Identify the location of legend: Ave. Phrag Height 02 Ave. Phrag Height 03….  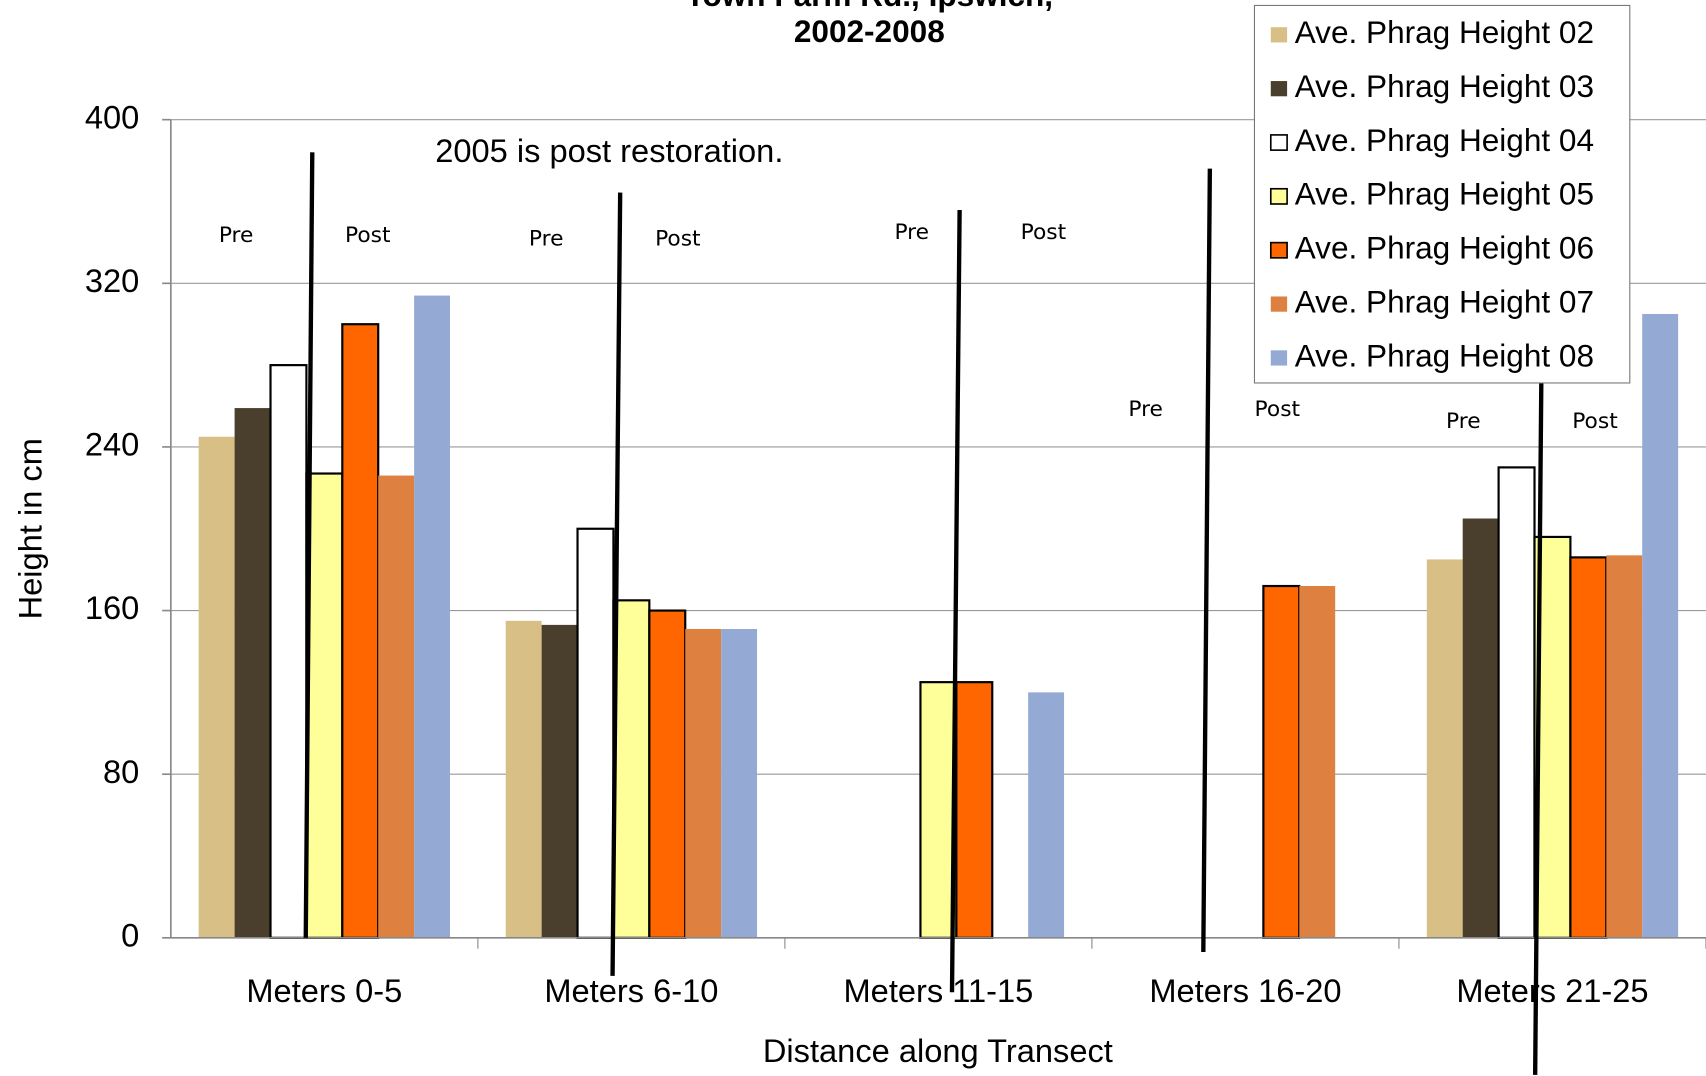
(1431, 193).